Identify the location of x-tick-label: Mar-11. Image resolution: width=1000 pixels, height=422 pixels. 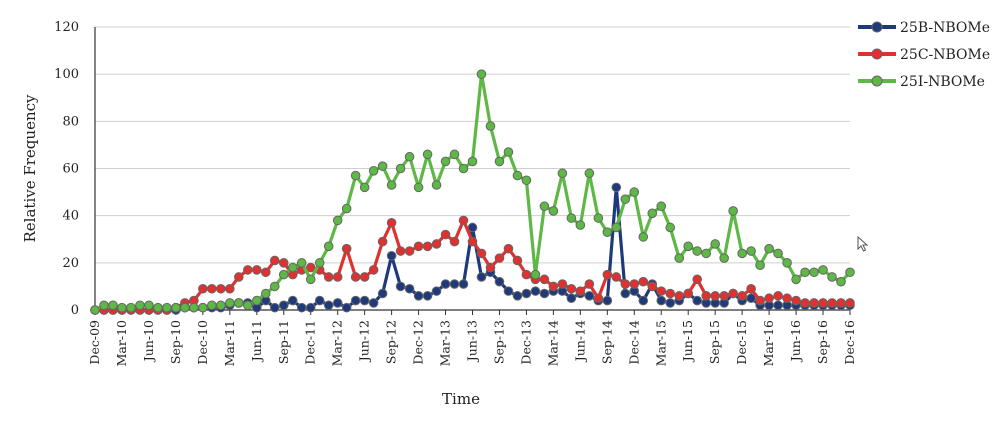
(229, 343).